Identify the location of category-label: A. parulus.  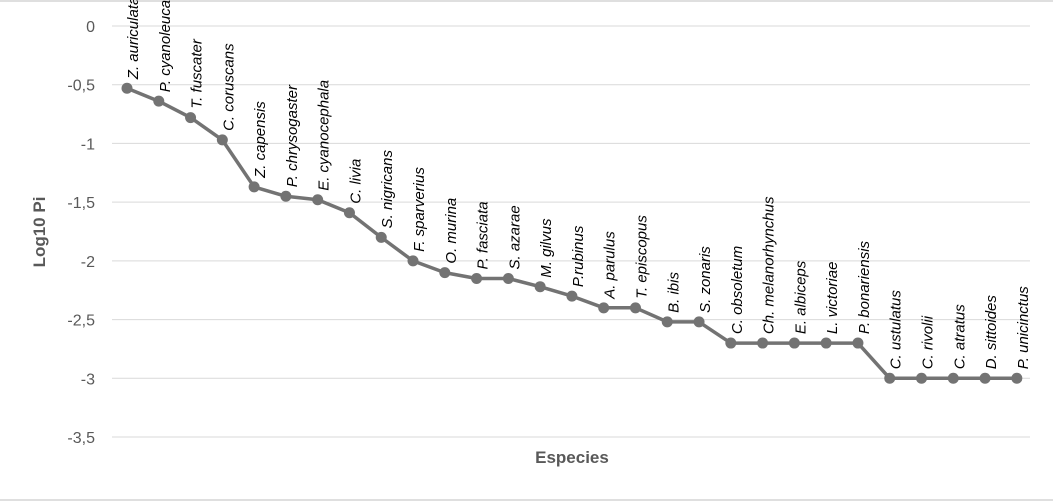
(610, 265).